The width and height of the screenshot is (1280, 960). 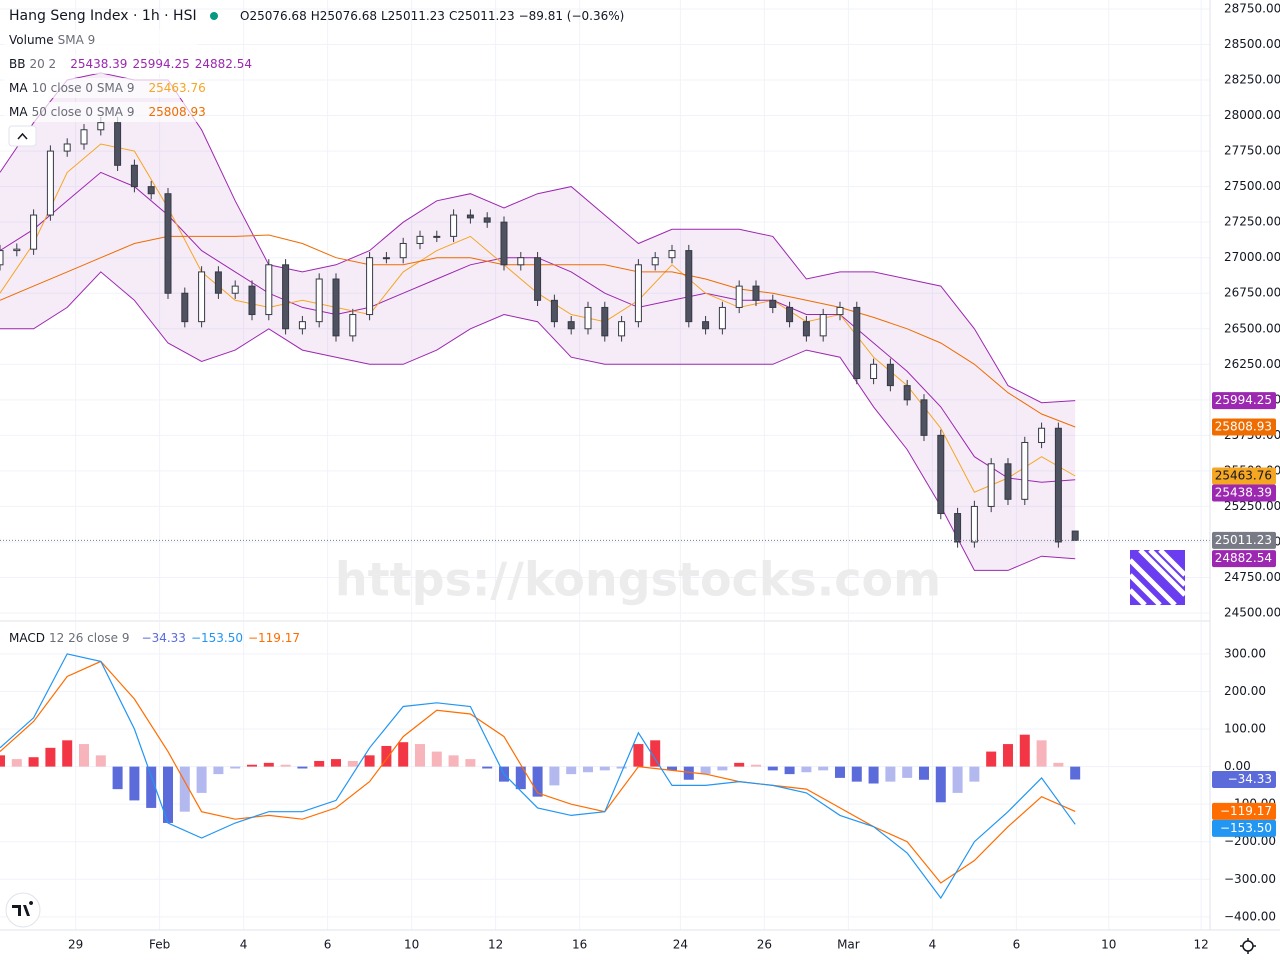 I want to click on logo, so click(x=1157, y=577).